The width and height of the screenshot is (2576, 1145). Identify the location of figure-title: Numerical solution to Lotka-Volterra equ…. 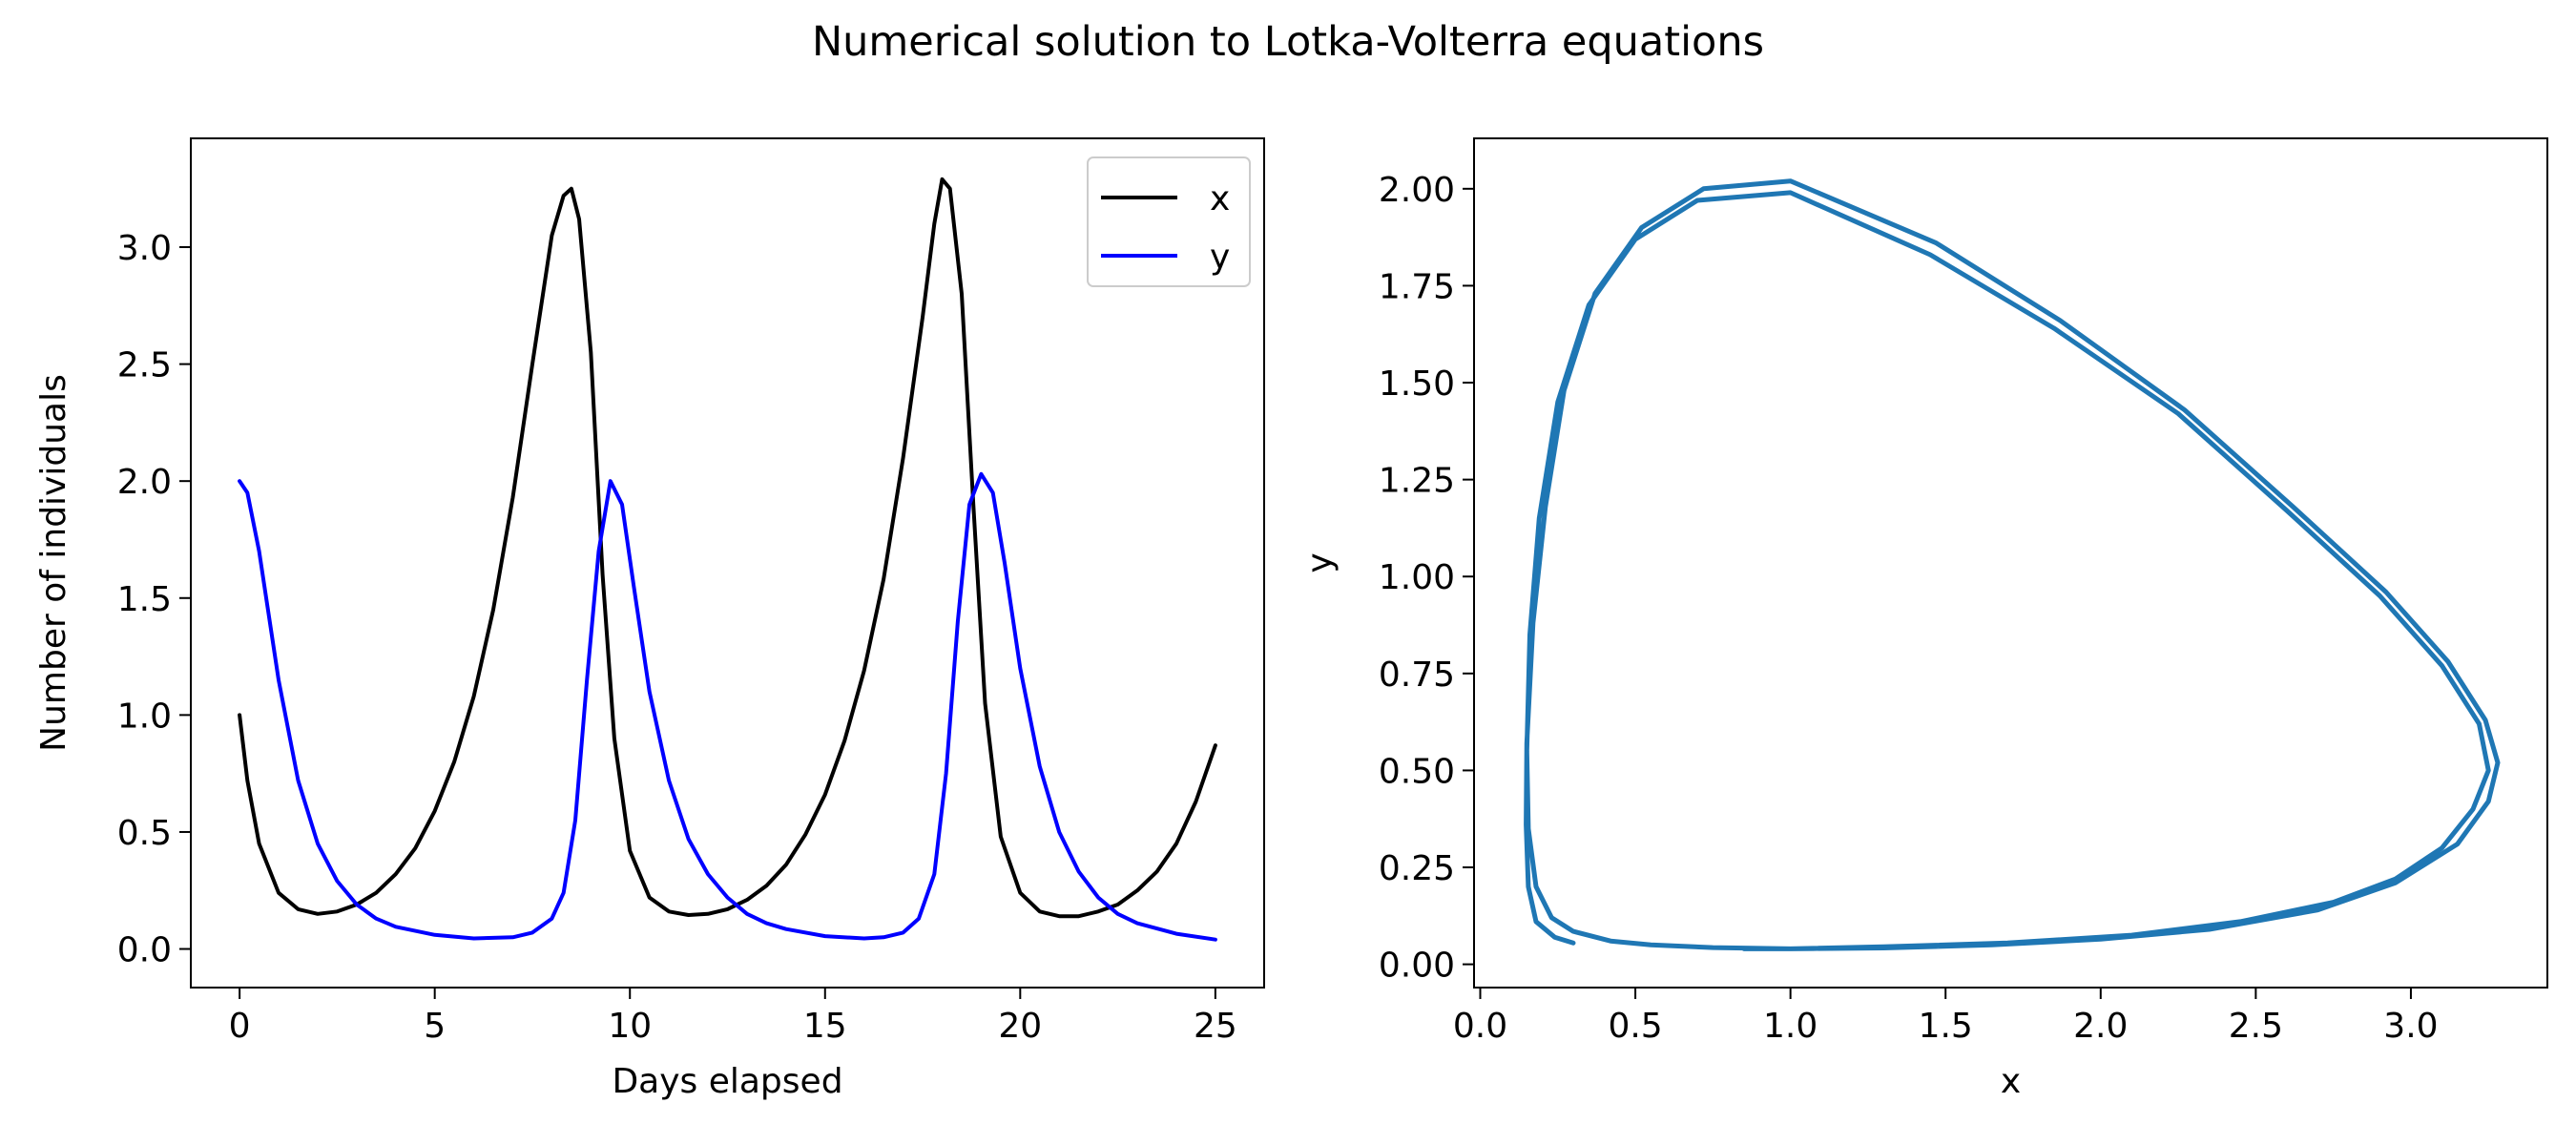
(1288, 42).